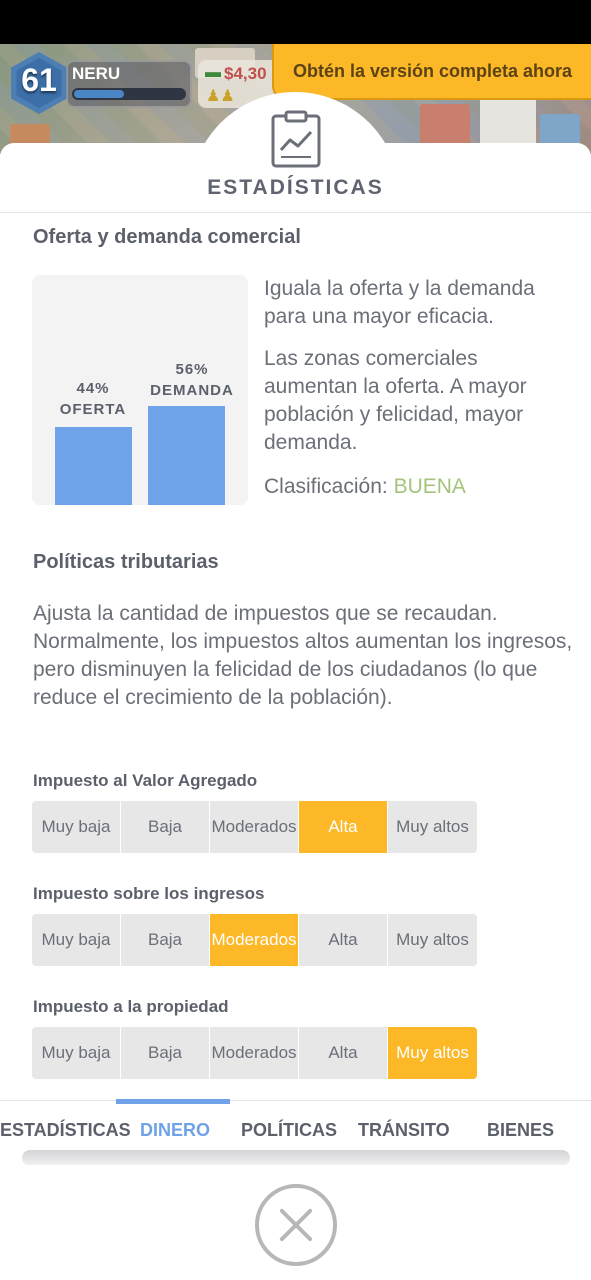  Describe the element at coordinates (295, 187) in the screenshot. I see `panel-title: ESTADÍSTICAS` at that location.